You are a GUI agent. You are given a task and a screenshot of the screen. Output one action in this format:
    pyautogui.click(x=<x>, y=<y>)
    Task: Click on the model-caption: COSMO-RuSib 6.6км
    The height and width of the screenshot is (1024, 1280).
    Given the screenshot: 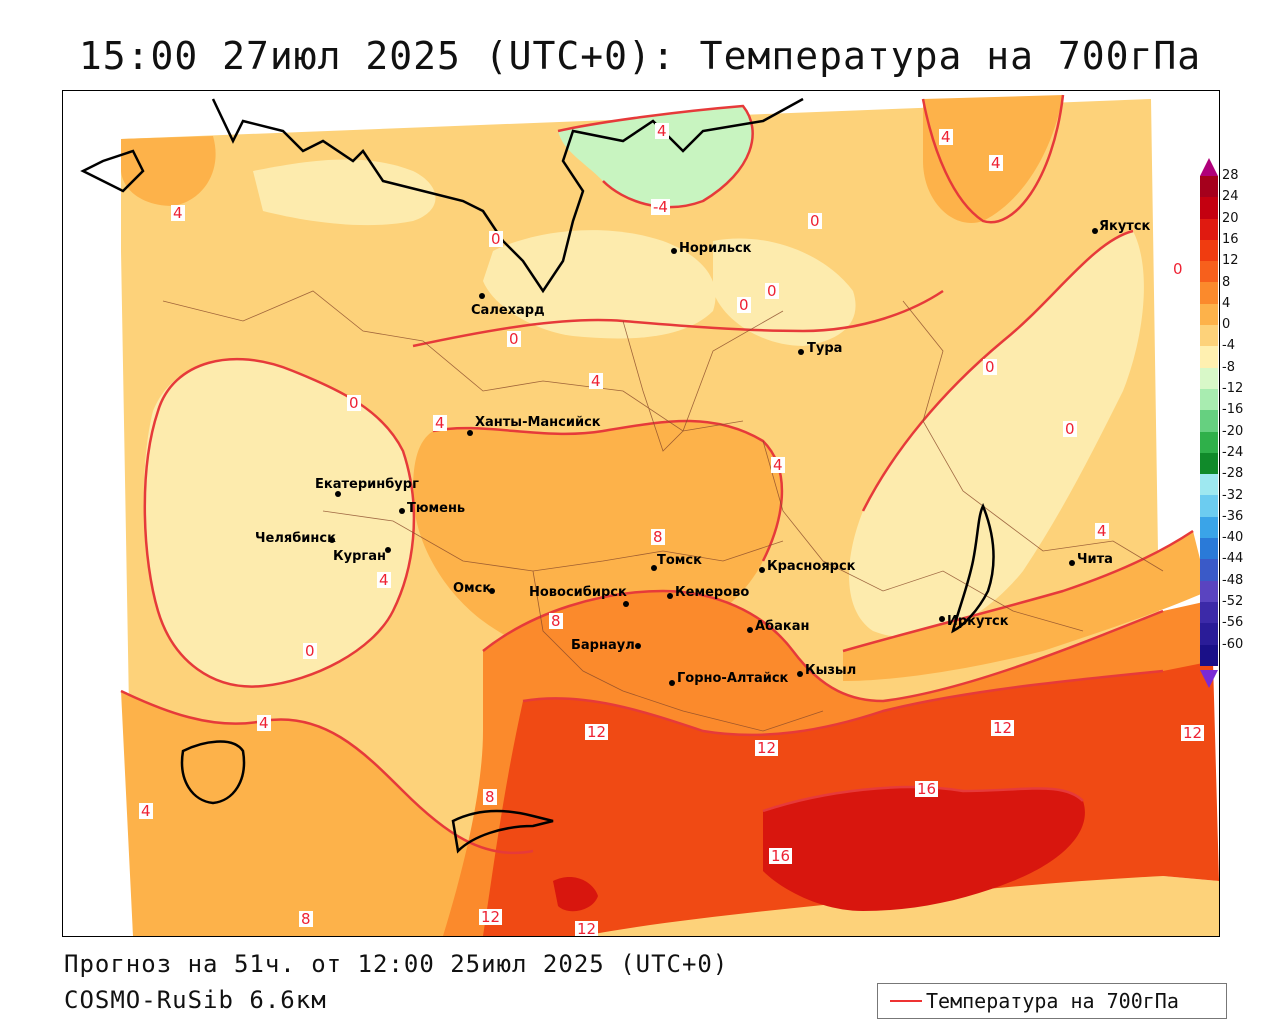 What is the action you would take?
    pyautogui.click(x=195, y=1000)
    